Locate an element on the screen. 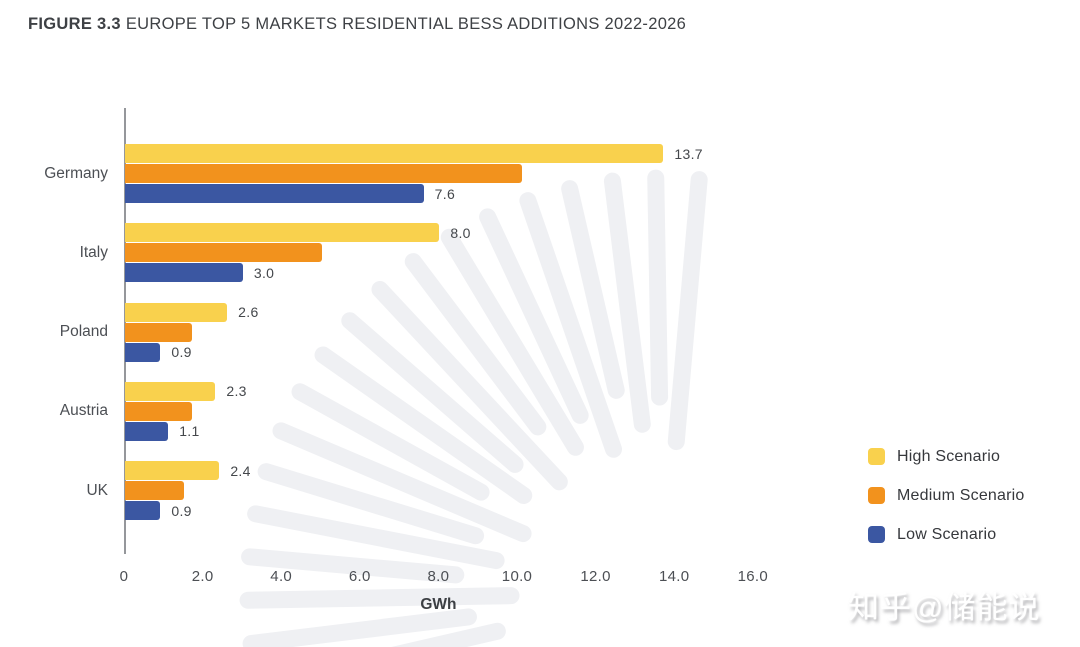  value-label-austria-high-scenario: 2.3 is located at coordinates (236, 391).